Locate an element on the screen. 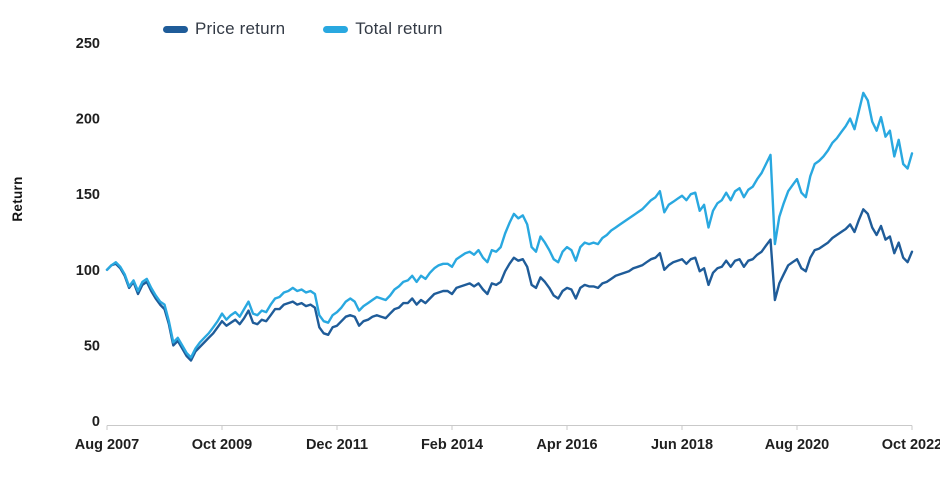  legend-label-total-return: Total return is located at coordinates (399, 28).